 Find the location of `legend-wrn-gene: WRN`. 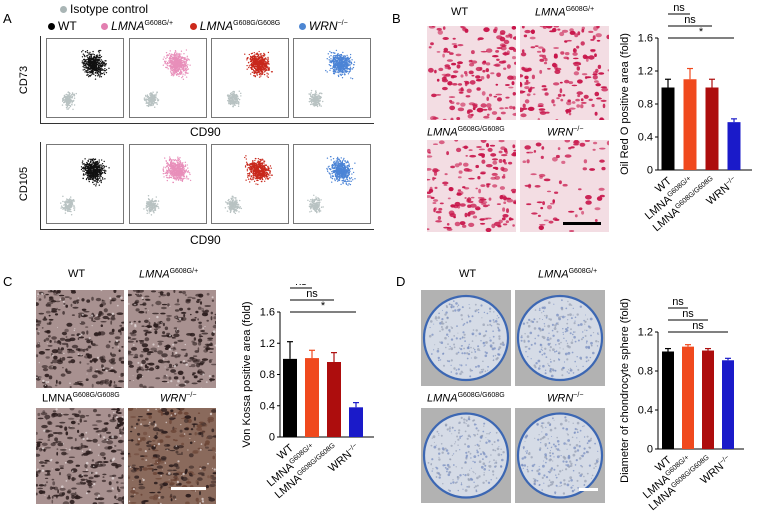

legend-wrn-gene: WRN is located at coordinates (323, 26).